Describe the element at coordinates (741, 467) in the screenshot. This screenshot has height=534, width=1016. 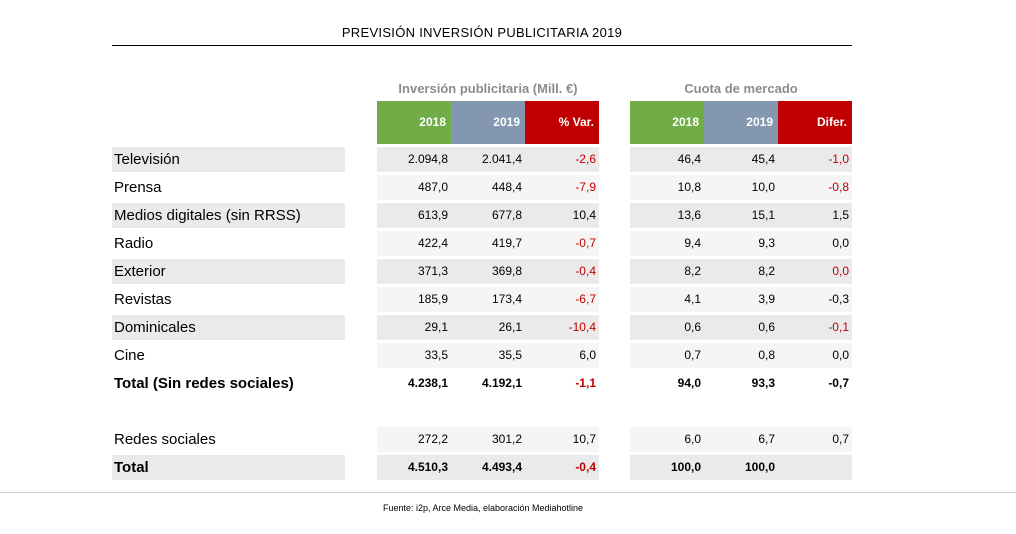
I see `cell-cuota-2019: 100,0` at that location.